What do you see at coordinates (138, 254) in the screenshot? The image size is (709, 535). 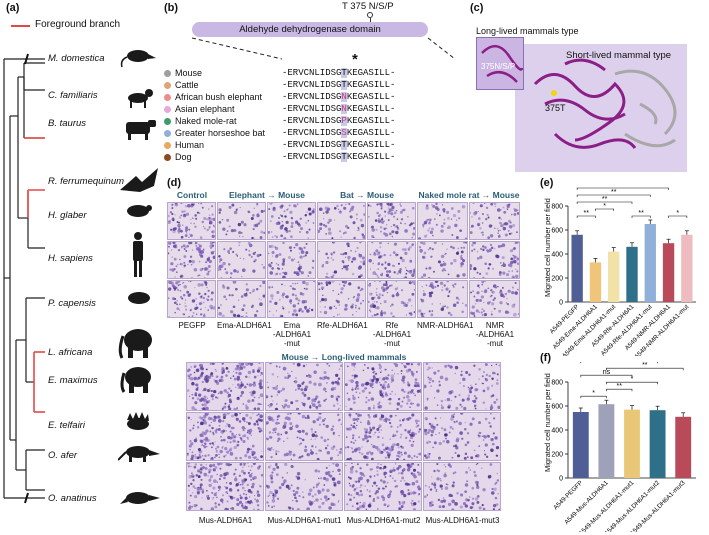 I see `human-icon` at bounding box center [138, 254].